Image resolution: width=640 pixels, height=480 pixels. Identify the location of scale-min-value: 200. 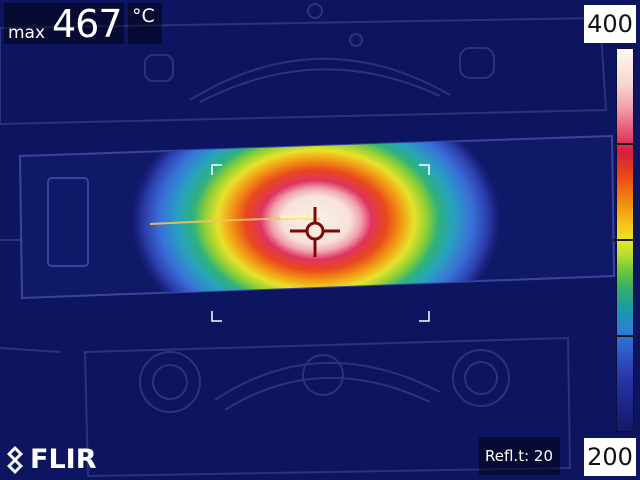
(610, 457).